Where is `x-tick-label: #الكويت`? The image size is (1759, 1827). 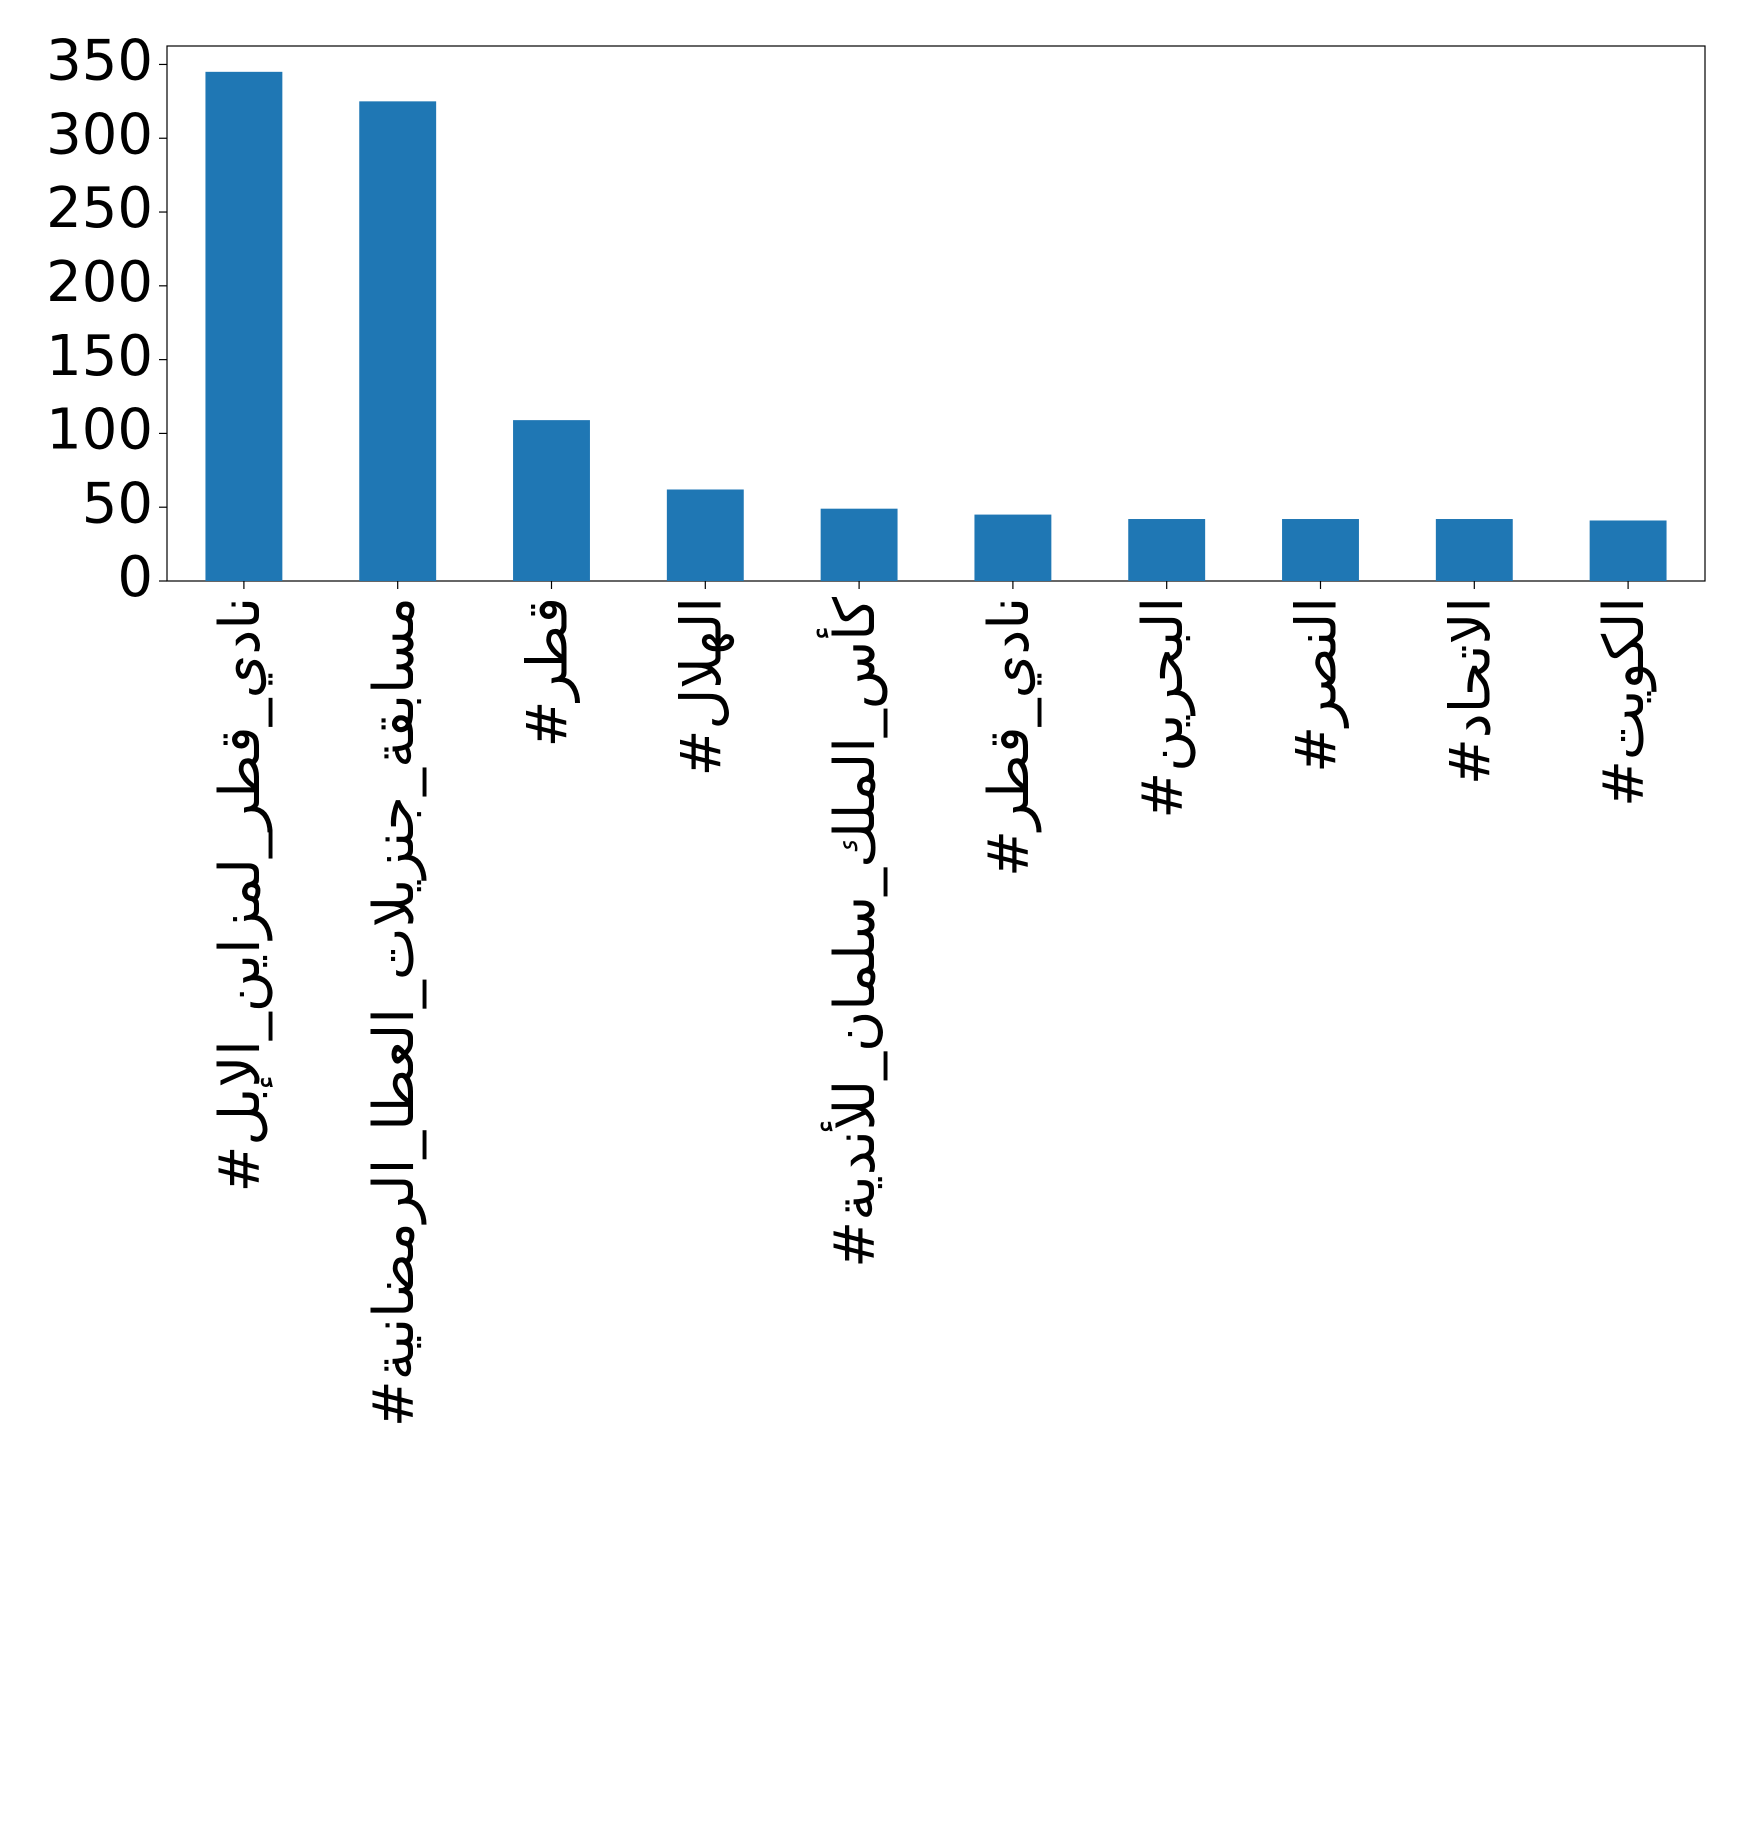 x-tick-label: #الكويت is located at coordinates (1624, 702).